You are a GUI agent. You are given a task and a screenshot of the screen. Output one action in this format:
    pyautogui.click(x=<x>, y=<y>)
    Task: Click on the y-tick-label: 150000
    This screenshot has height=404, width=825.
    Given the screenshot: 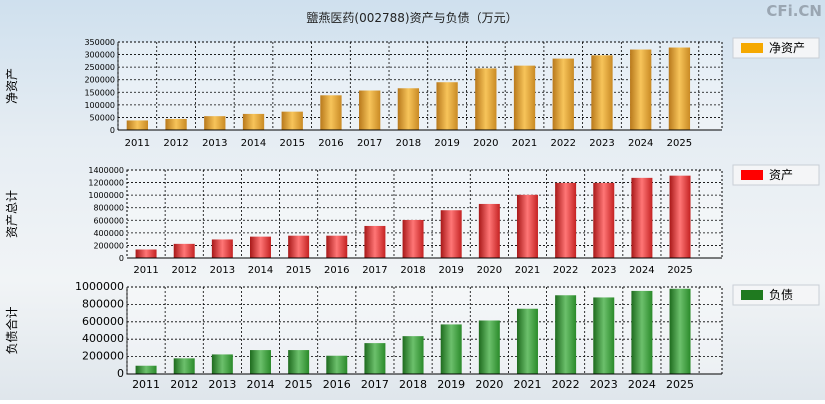 What is the action you would take?
    pyautogui.click(x=99, y=92)
    